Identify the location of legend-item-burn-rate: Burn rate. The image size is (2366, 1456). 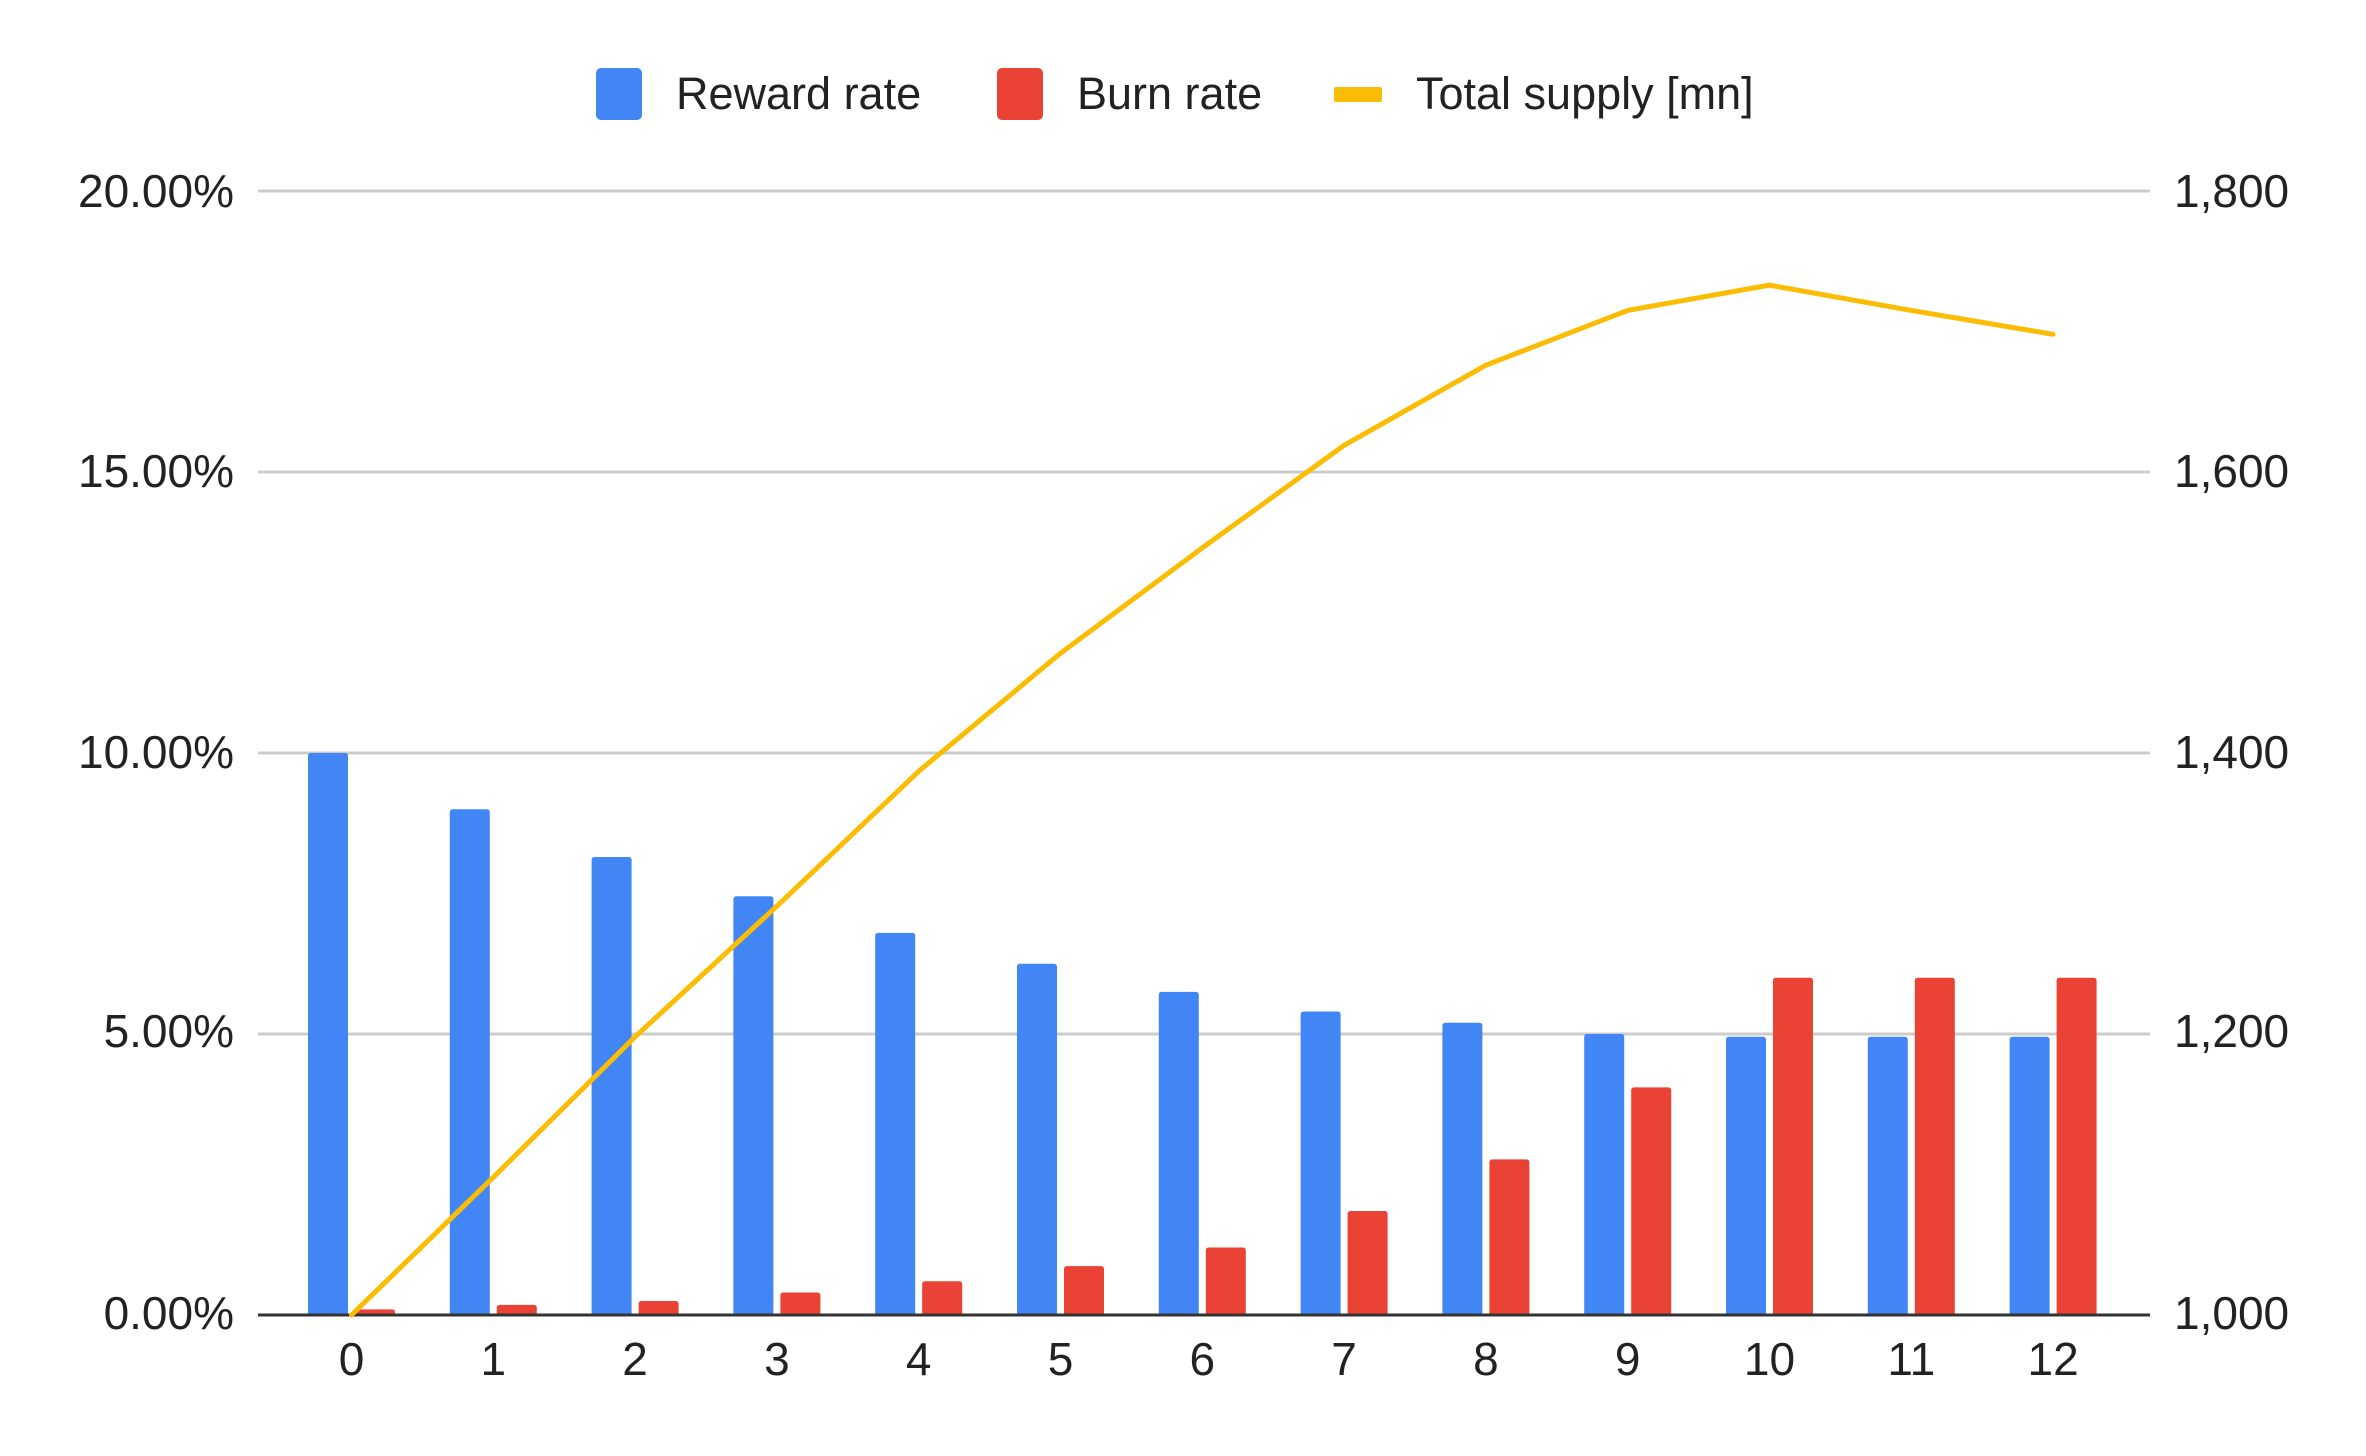
(1129, 94).